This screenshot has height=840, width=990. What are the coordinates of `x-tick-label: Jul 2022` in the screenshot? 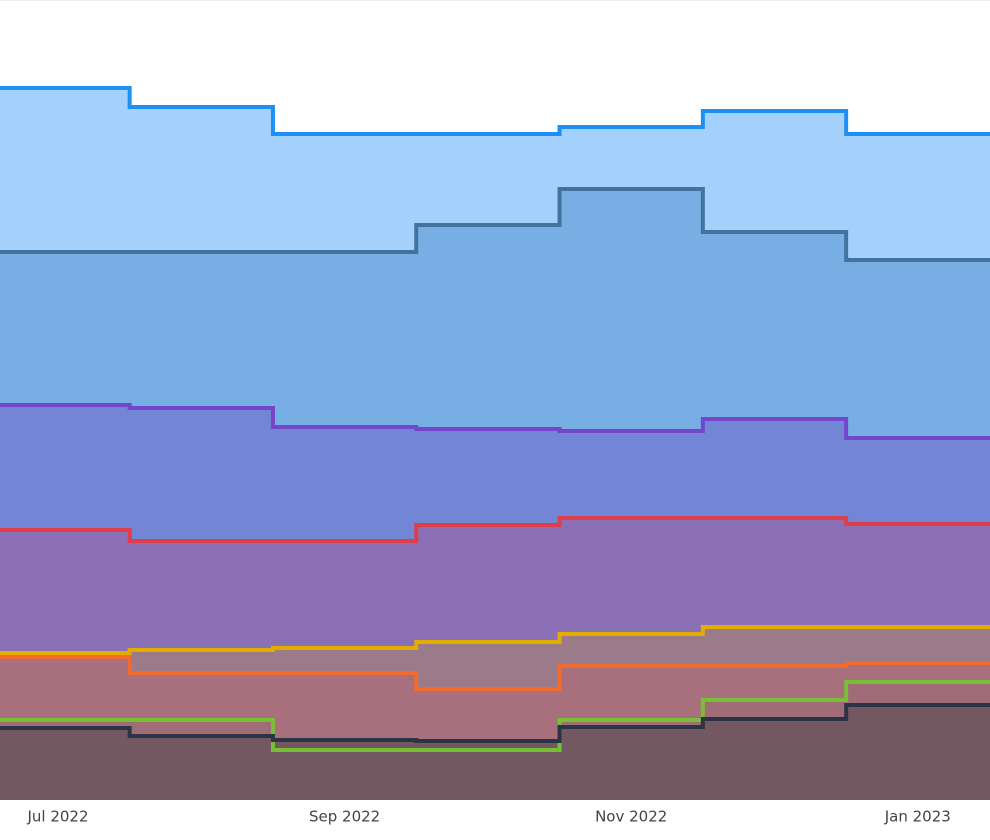 It's located at (57, 817).